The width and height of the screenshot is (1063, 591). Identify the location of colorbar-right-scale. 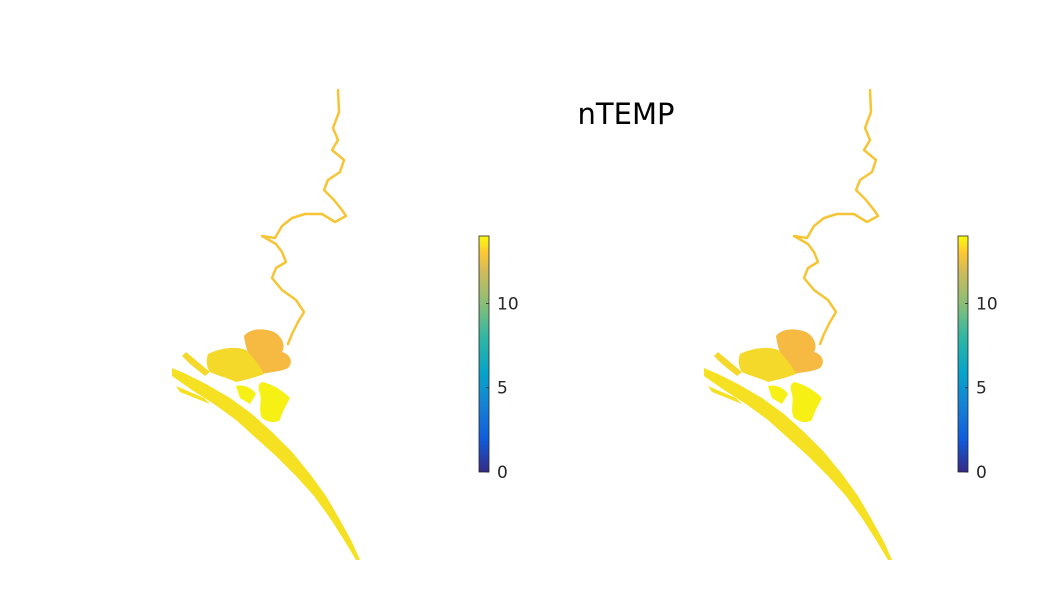
(963, 354).